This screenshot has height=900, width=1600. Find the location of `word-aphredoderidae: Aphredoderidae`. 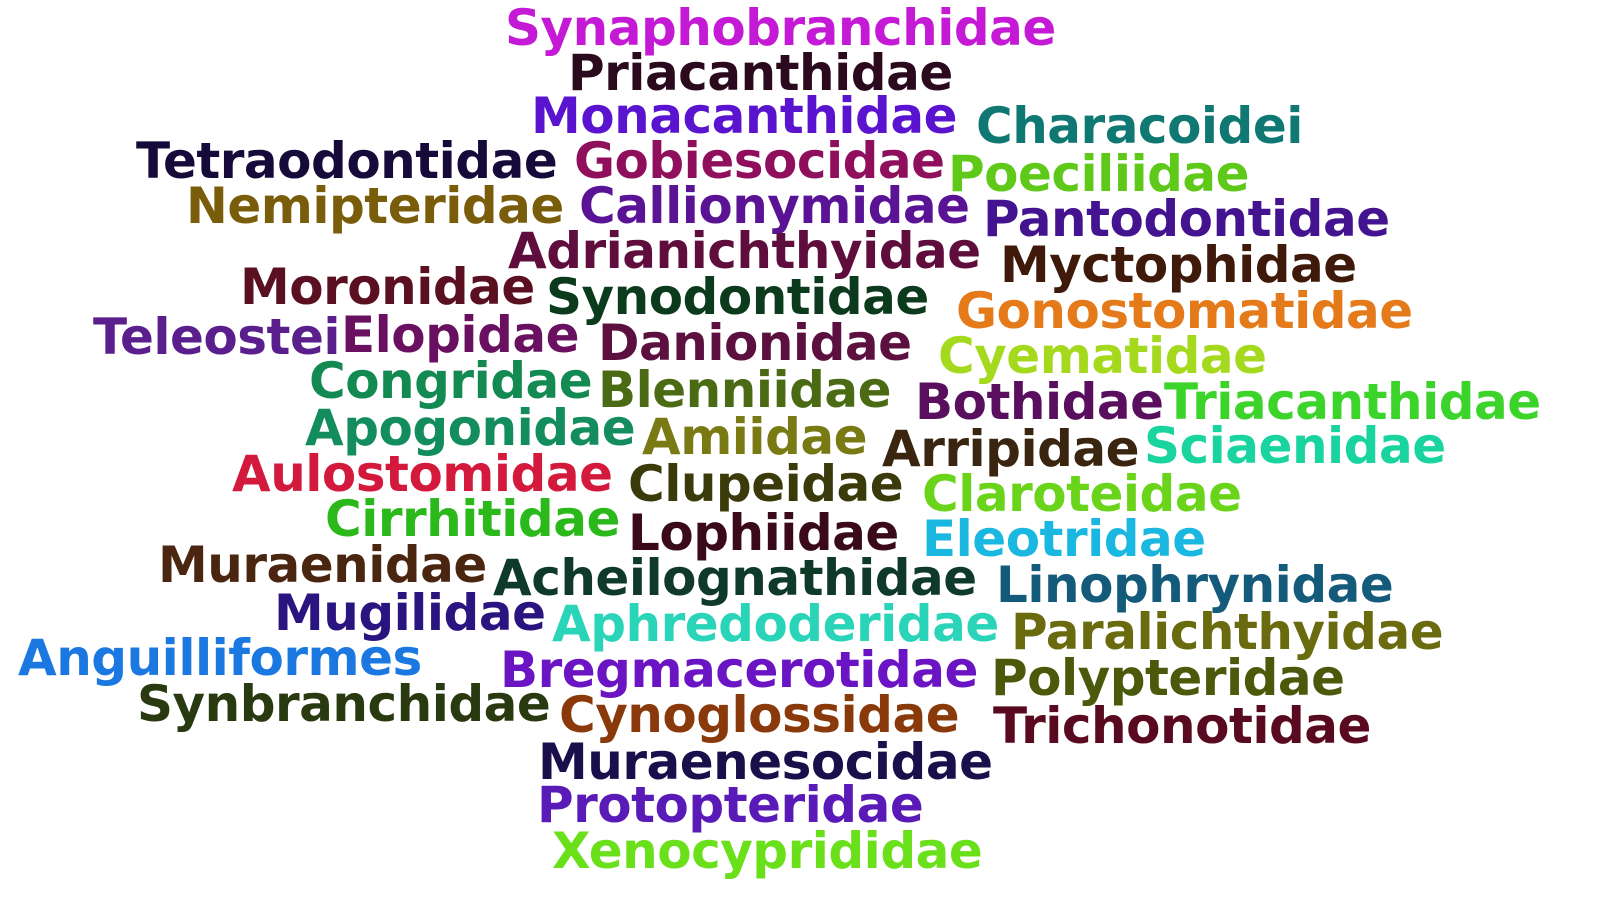

word-aphredoderidae: Aphredoderidae is located at coordinates (775, 624).